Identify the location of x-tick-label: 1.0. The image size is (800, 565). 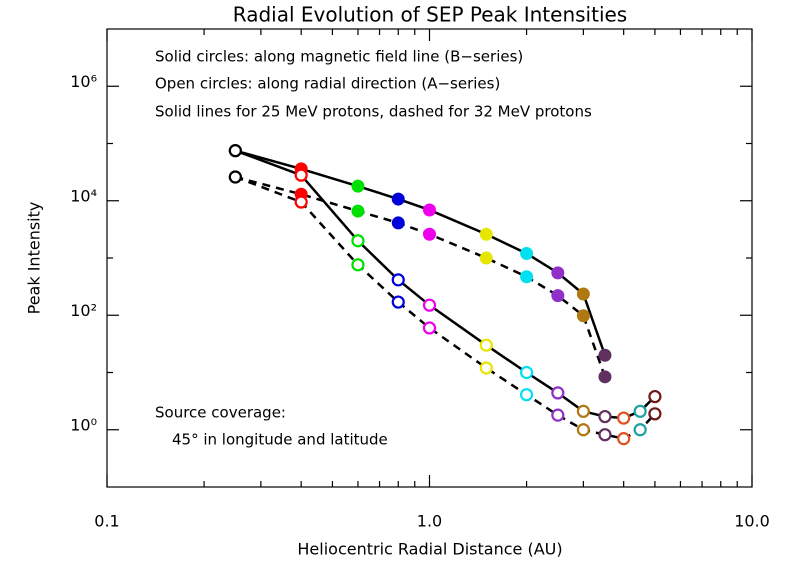
(429, 521).